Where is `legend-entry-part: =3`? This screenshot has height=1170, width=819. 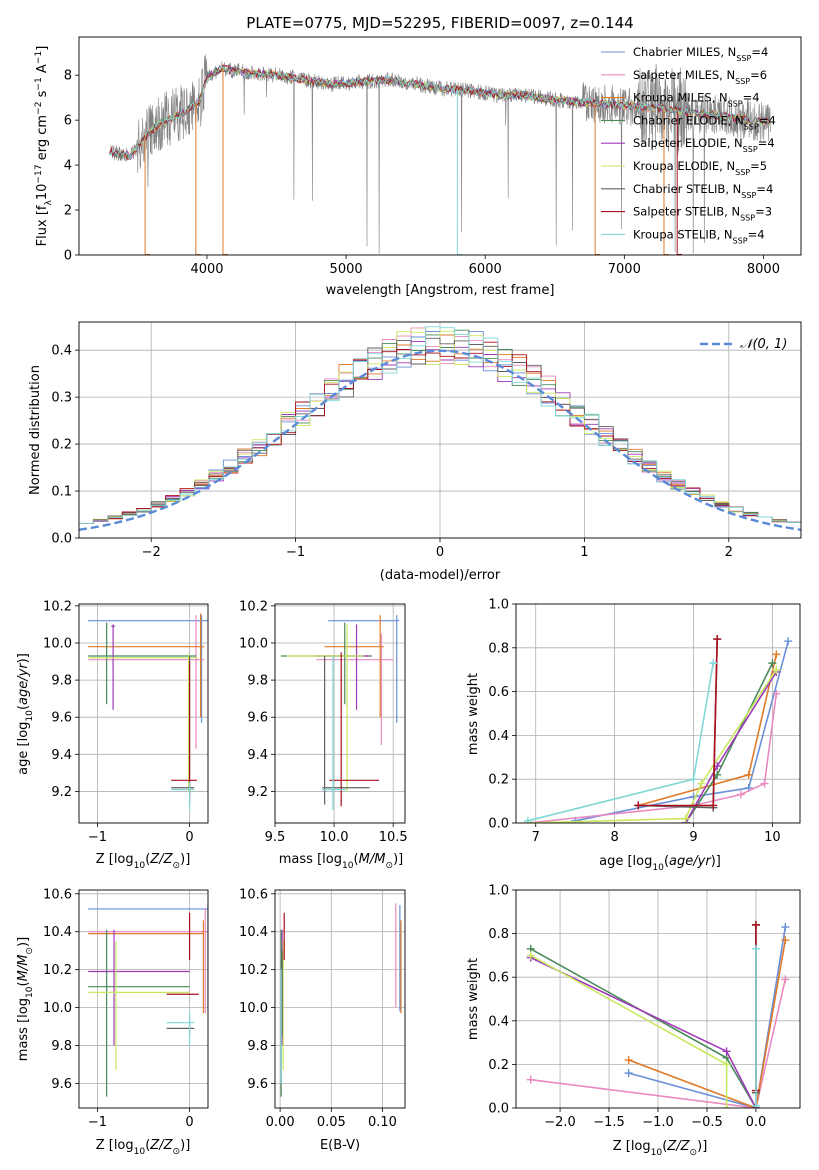
legend-entry-part: =3 is located at coordinates (763, 212).